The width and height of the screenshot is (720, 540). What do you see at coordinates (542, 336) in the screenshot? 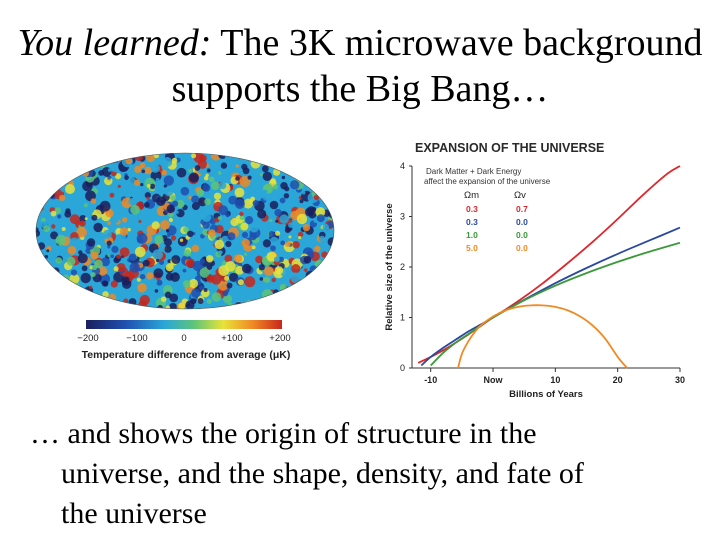
I see `series-line` at bounding box center [542, 336].